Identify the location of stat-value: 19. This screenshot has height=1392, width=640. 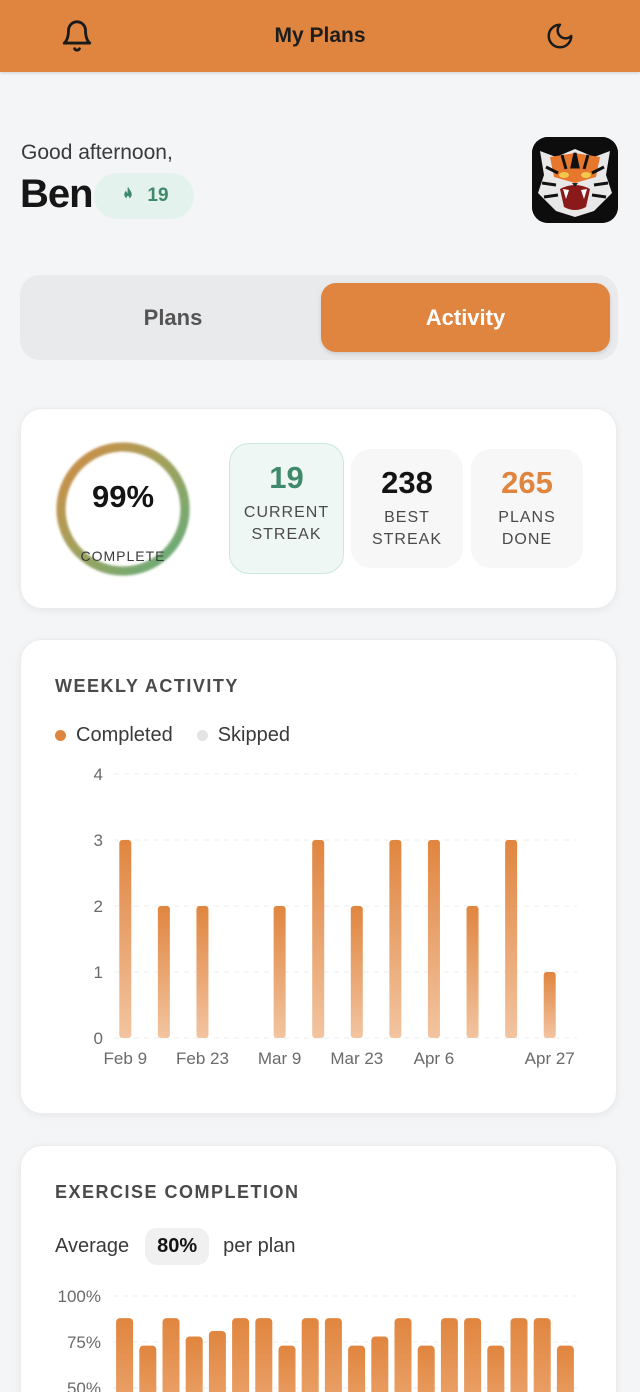
(286, 477).